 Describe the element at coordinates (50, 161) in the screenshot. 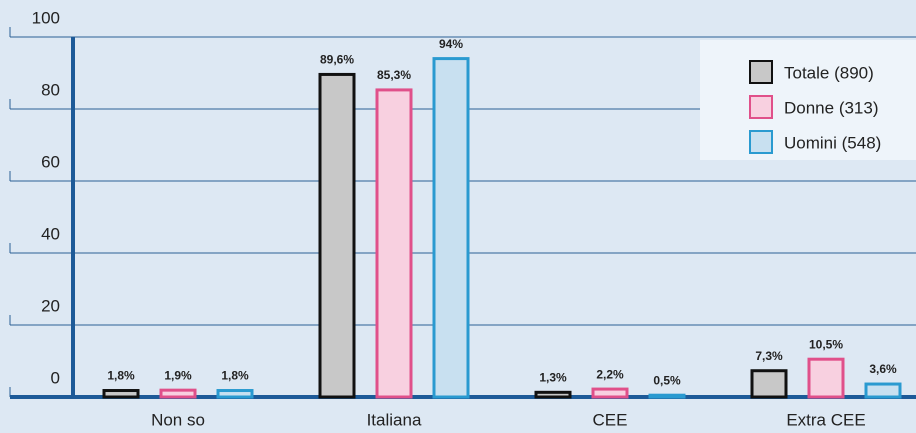

I see `y-tick-label: 60` at that location.